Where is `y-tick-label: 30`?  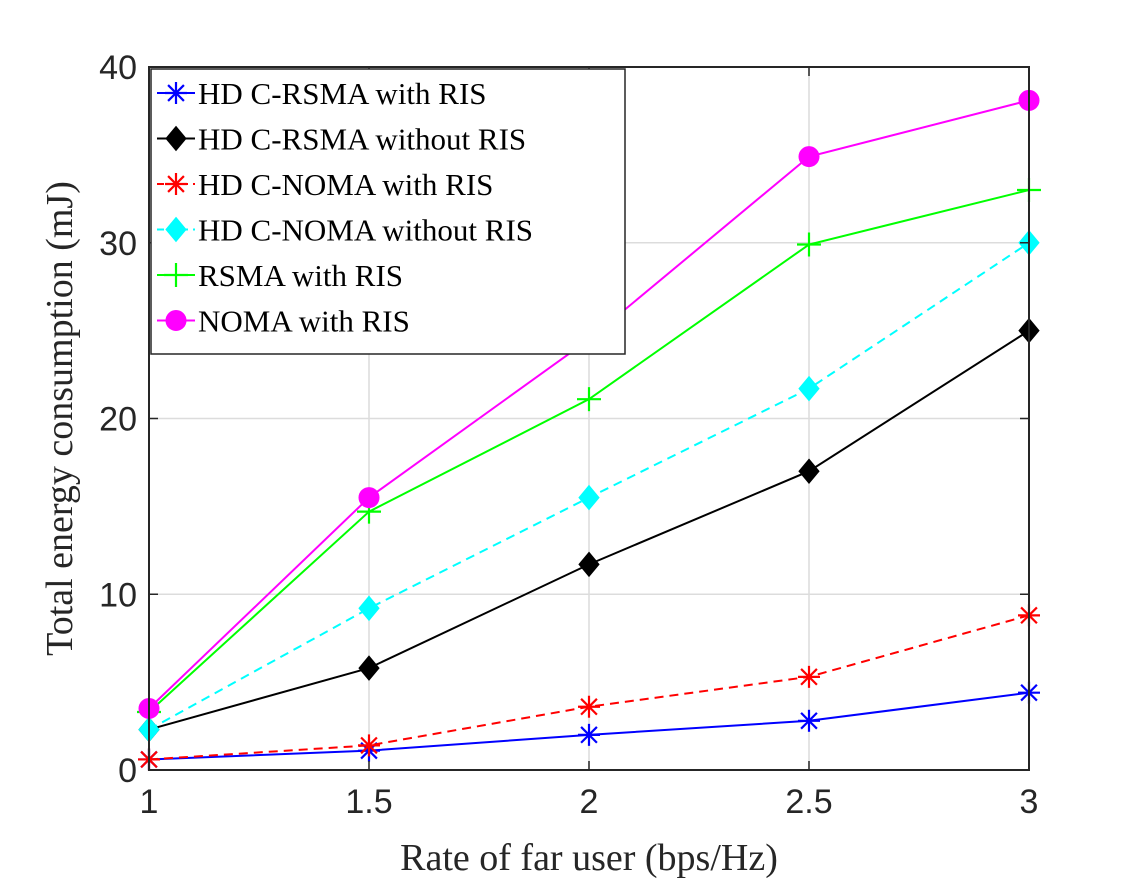
y-tick-label: 30 is located at coordinates (118, 244).